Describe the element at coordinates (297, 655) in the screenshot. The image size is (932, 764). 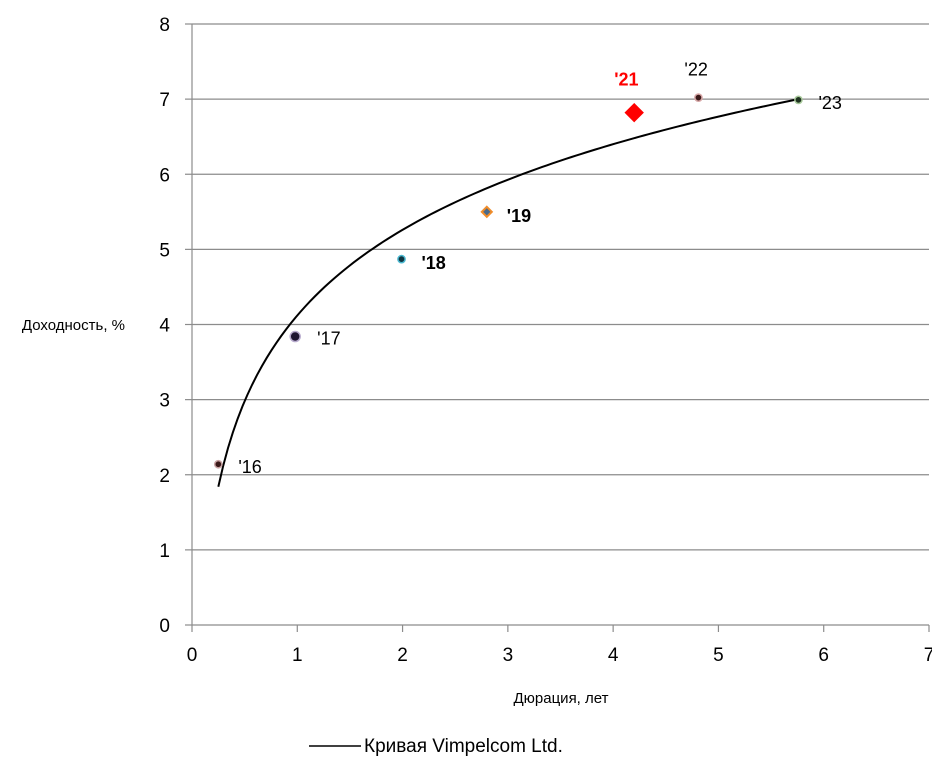
I see `x-tick-label-1: 1` at that location.